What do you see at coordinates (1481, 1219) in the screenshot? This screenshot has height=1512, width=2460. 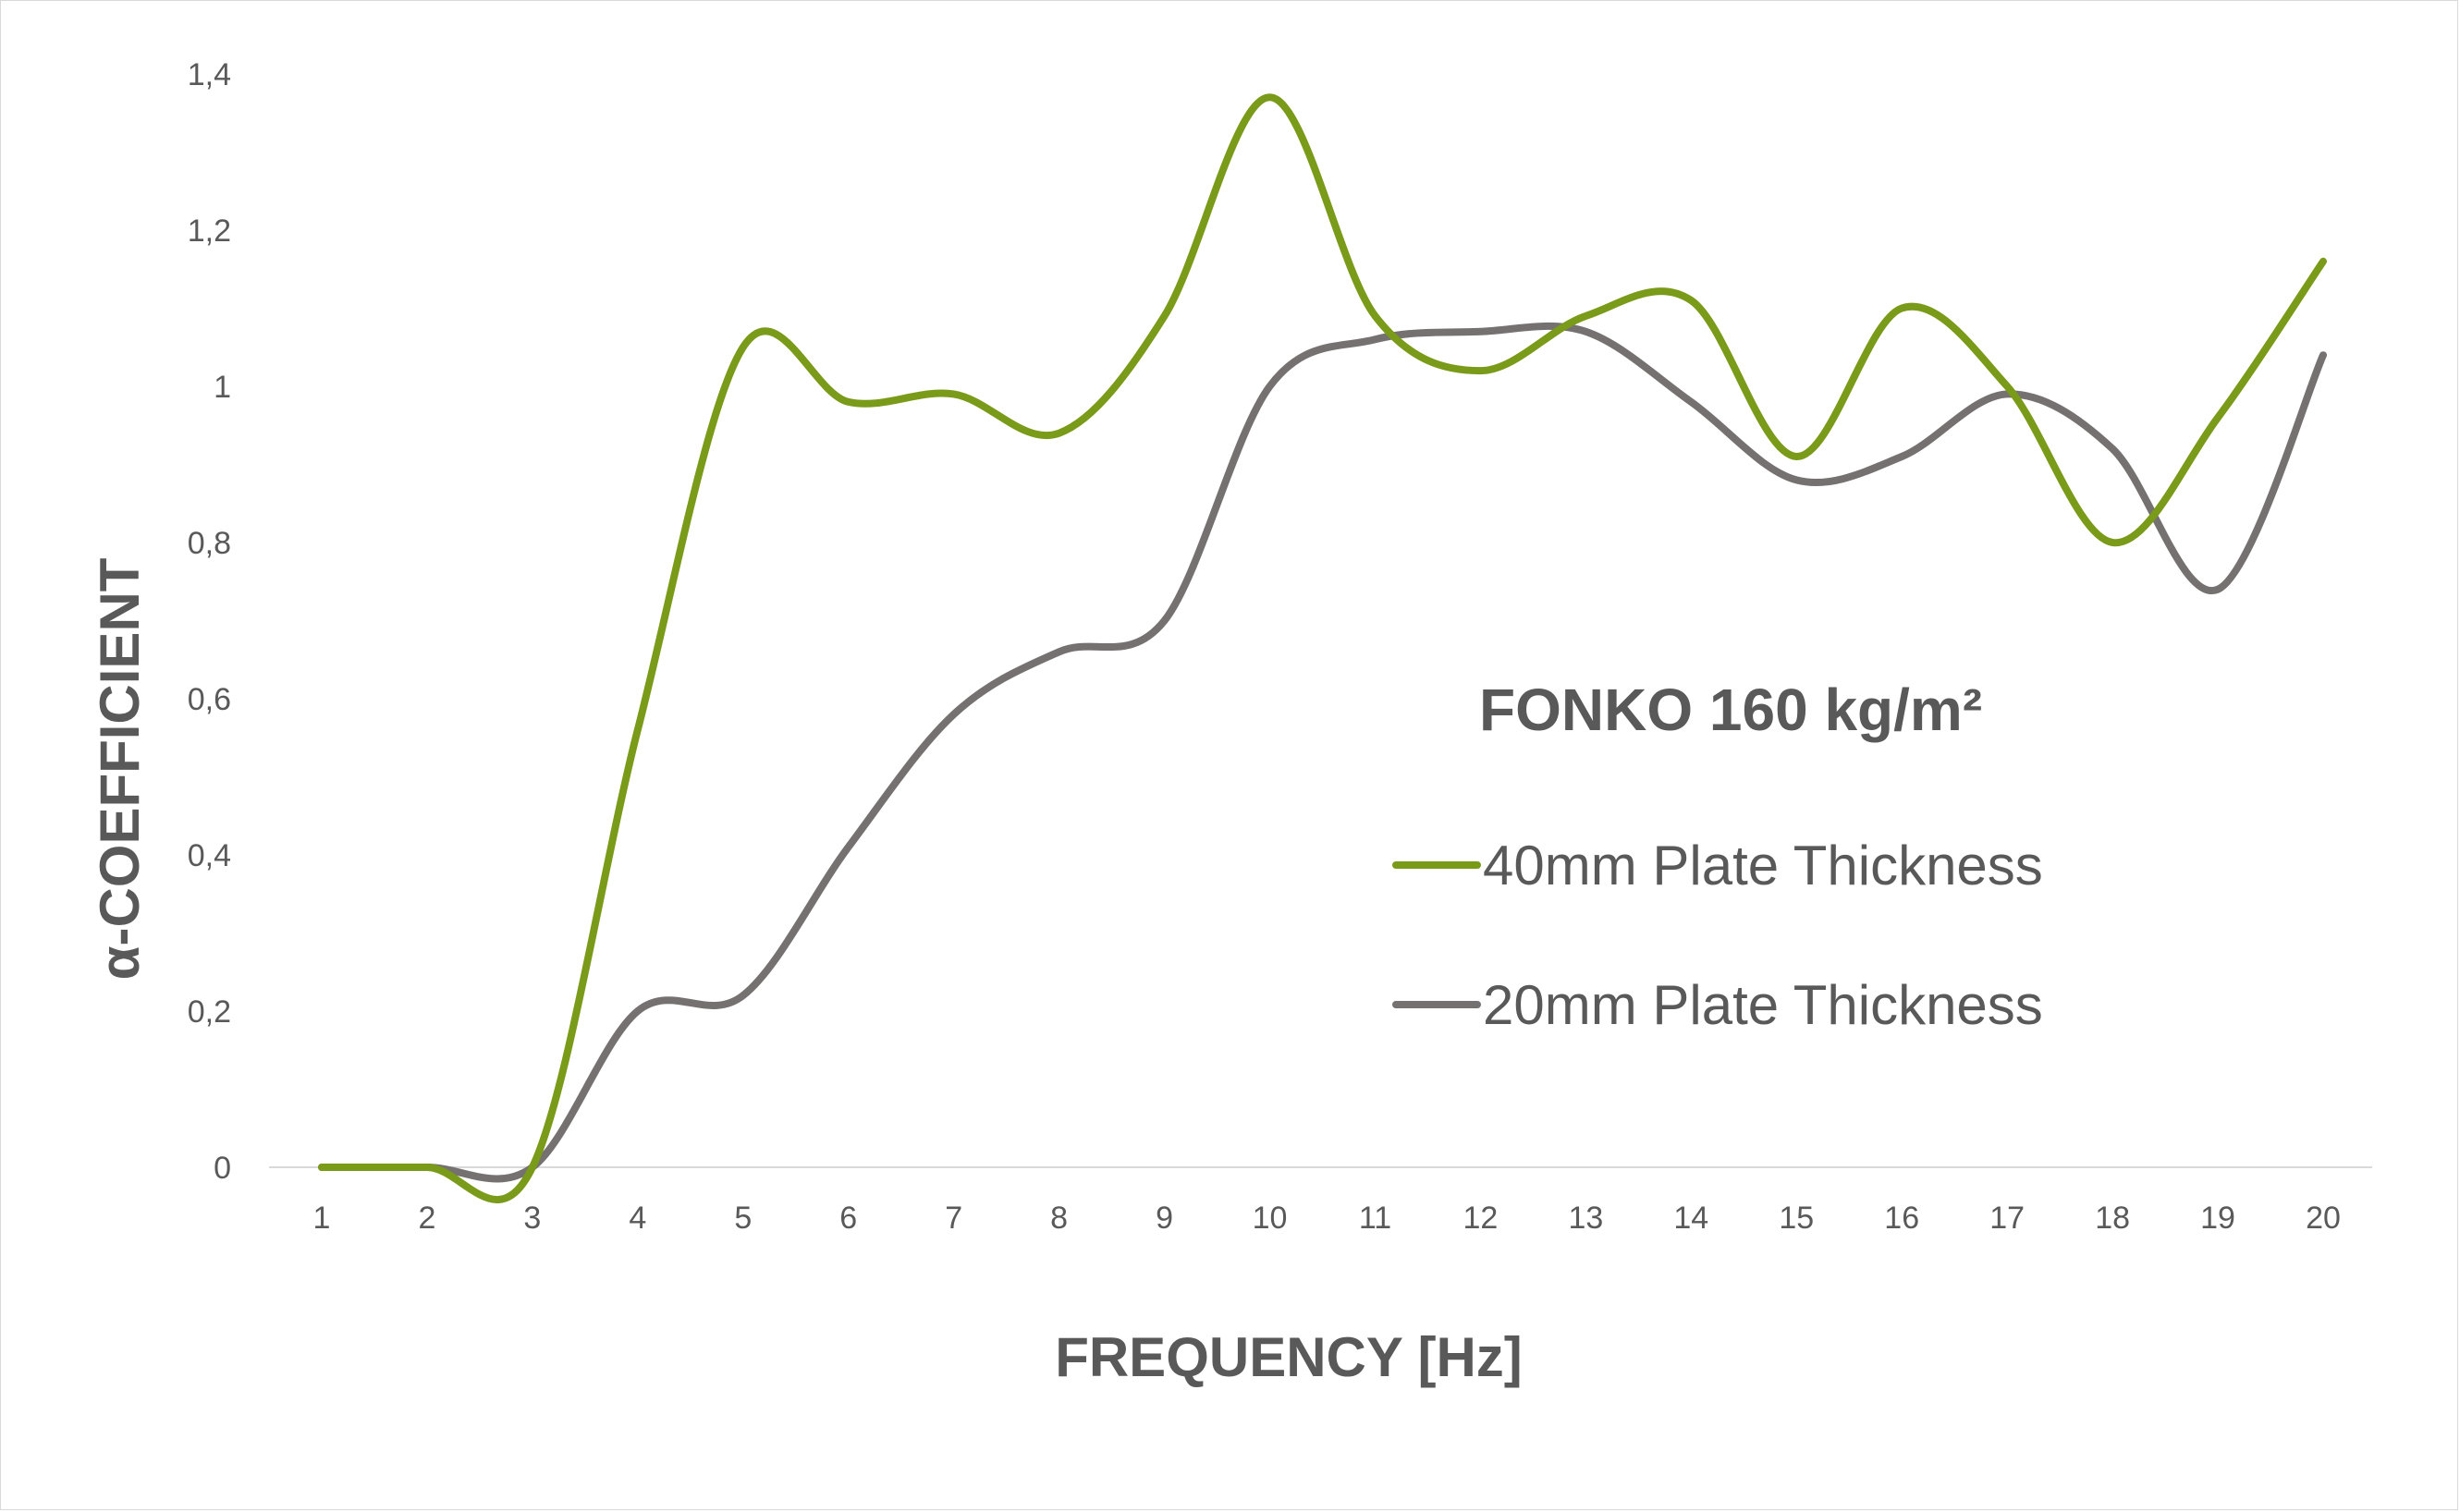 I see `x-tick-label: 12` at bounding box center [1481, 1219].